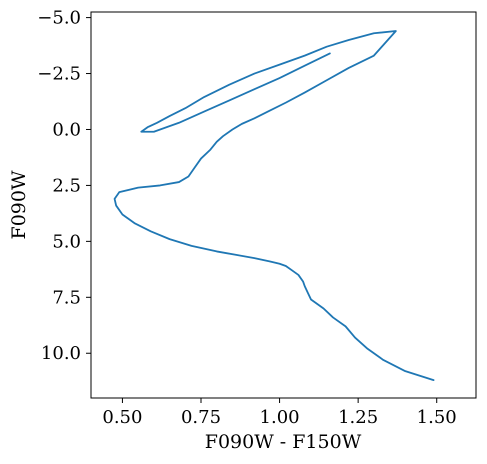 The height and width of the screenshot is (464, 487). I want to click on x-axis-label: F090W - F150W, so click(283, 442).